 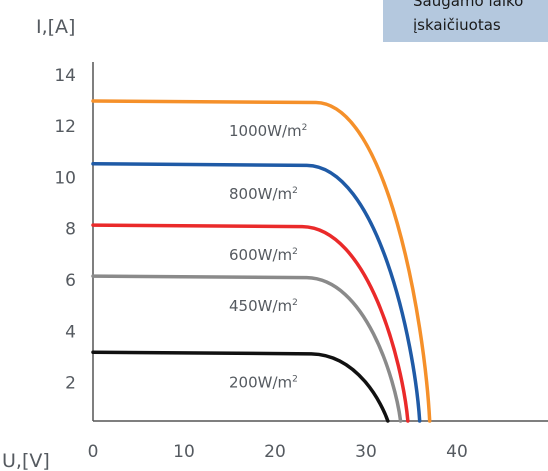 What do you see at coordinates (268, 131) in the screenshot?
I see `series-label: 1000W/m2` at bounding box center [268, 131].